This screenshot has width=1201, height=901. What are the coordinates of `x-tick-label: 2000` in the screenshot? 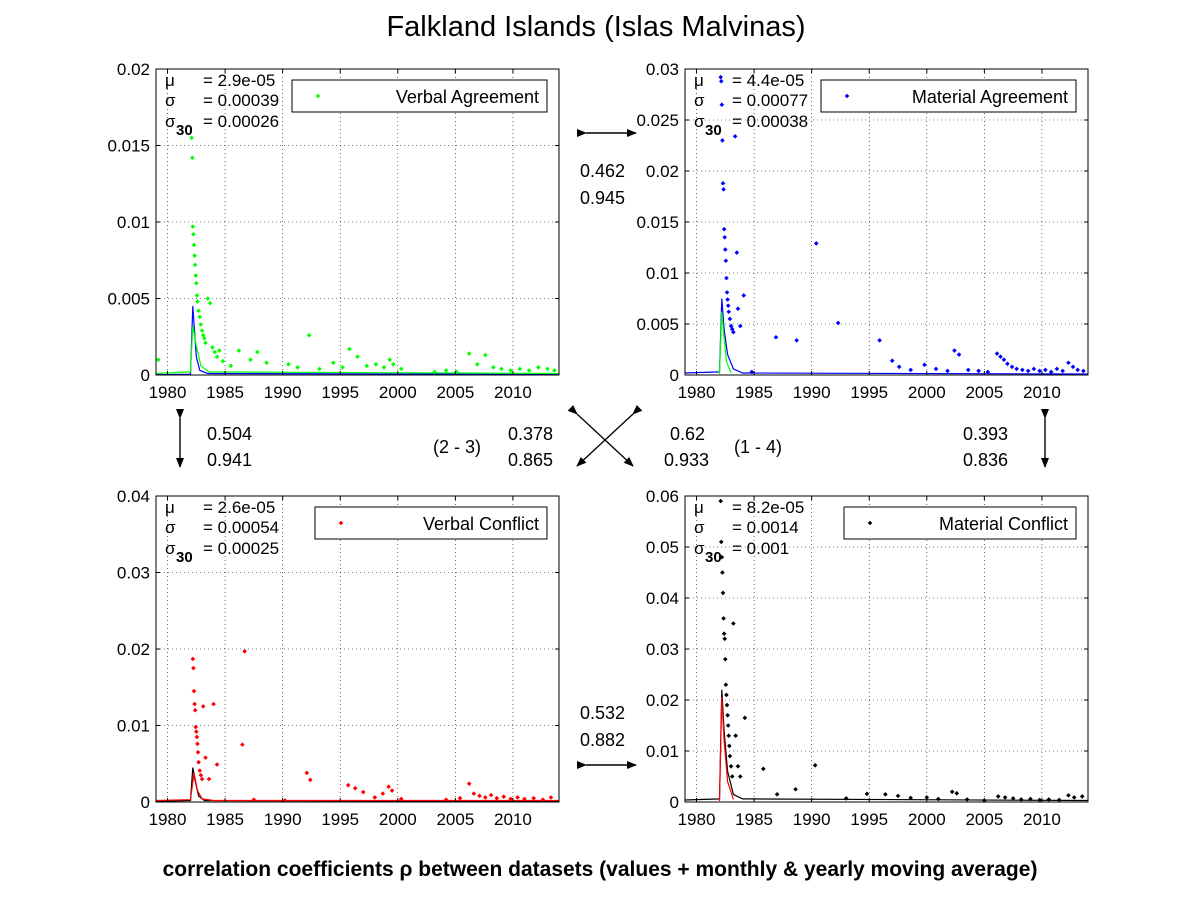 It's located at (927, 819).